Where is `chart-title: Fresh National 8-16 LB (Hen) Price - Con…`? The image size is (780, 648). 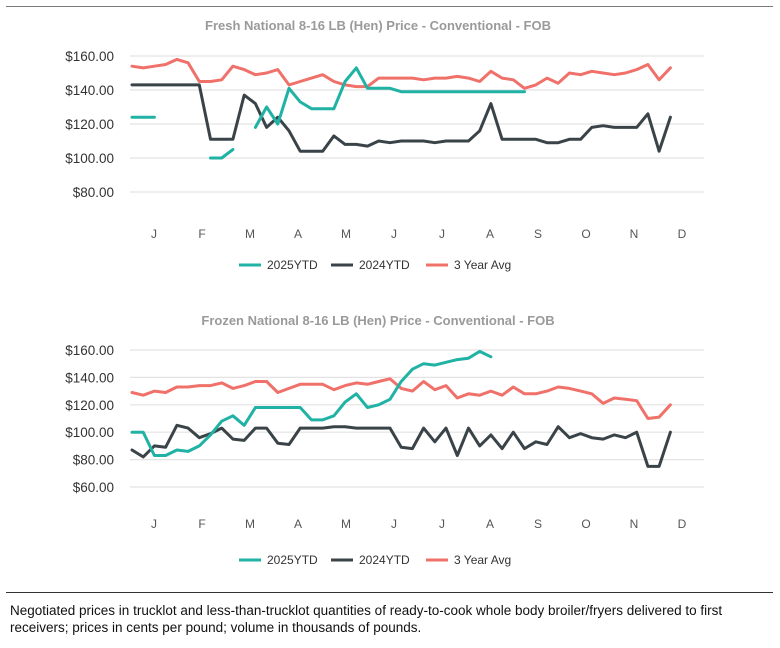 chart-title: Fresh National 8-16 LB (Hen) Price - Con… is located at coordinates (378, 25).